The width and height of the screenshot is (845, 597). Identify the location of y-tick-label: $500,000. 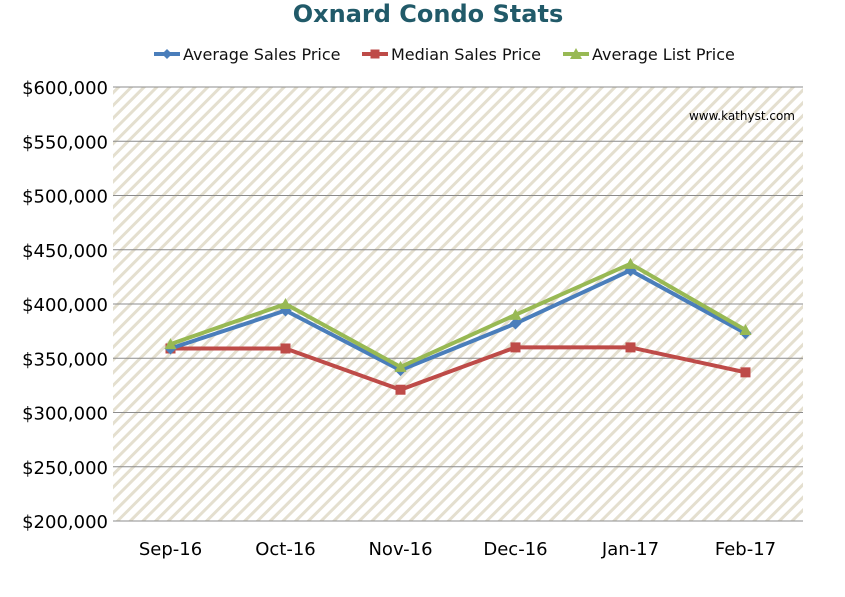
(65, 197).